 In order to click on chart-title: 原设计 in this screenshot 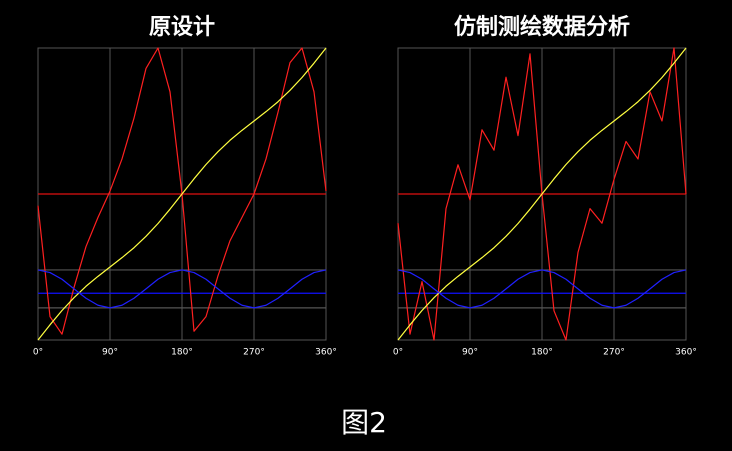, I will do `click(182, 27)`.